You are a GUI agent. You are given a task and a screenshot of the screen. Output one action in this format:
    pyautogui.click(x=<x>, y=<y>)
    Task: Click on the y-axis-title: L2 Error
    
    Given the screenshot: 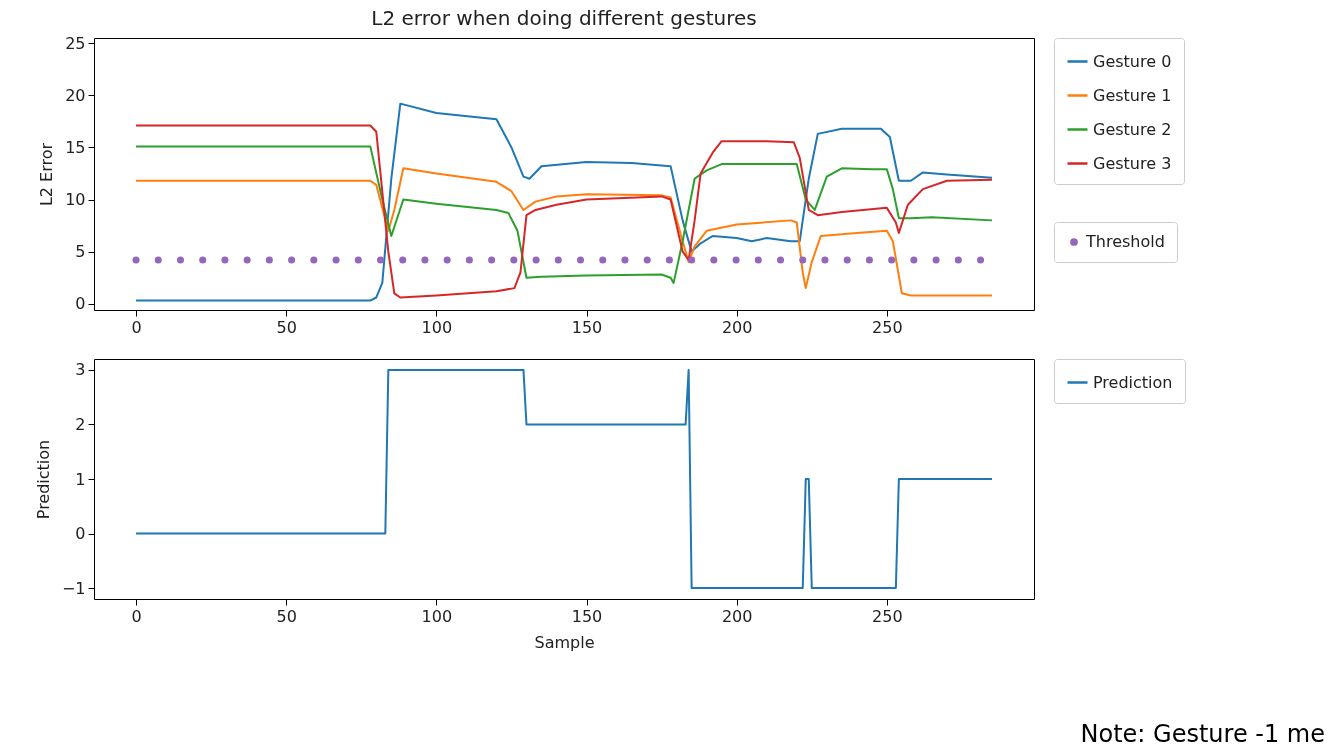 What is the action you would take?
    pyautogui.click(x=47, y=174)
    